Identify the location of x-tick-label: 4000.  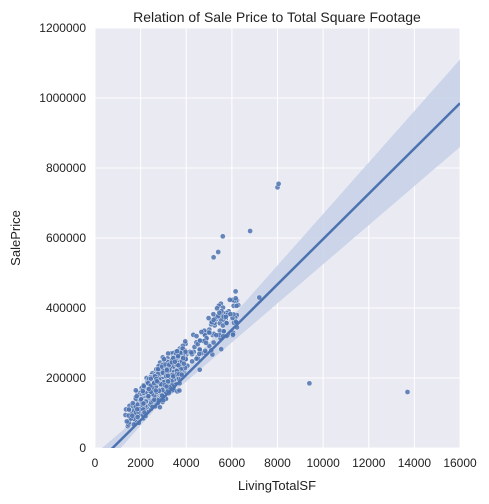
(186, 463).